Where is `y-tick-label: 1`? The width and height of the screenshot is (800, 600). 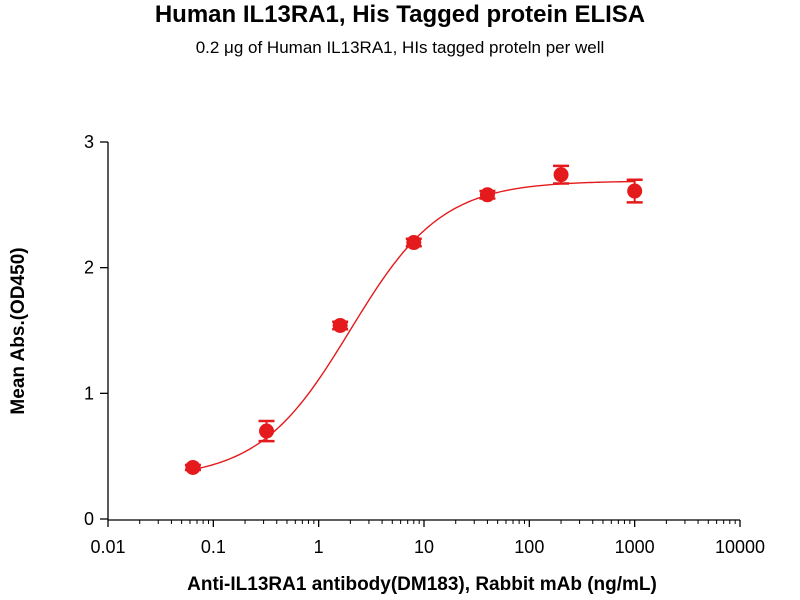 y-tick-label: 1 is located at coordinates (89, 393).